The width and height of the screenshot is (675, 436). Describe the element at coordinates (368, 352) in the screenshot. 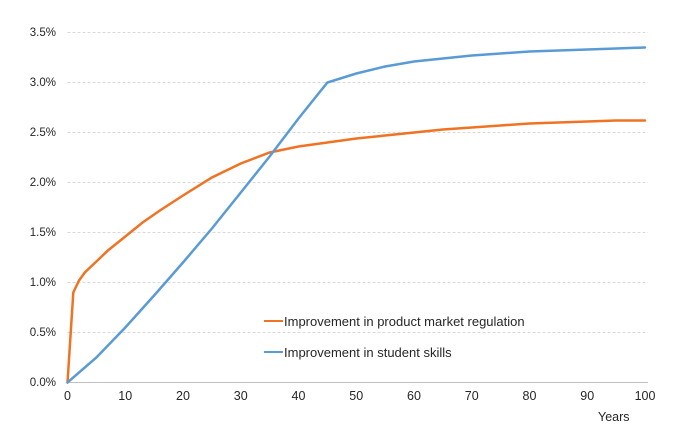

I see `legend-label-student-skills: Improvement in student skills` at that location.